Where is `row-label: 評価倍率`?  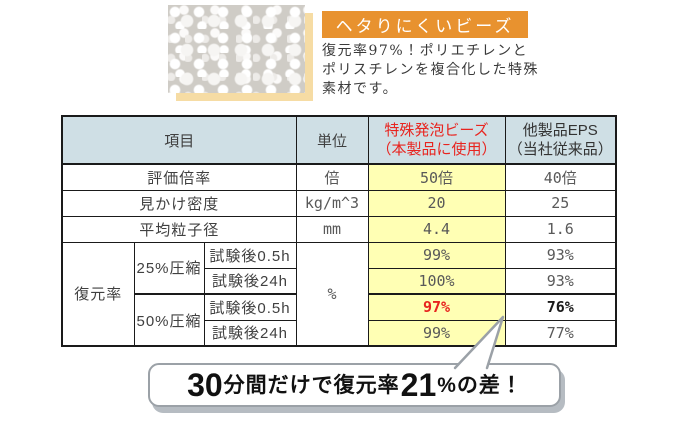
row-label: 評価倍率 is located at coordinates (179, 177).